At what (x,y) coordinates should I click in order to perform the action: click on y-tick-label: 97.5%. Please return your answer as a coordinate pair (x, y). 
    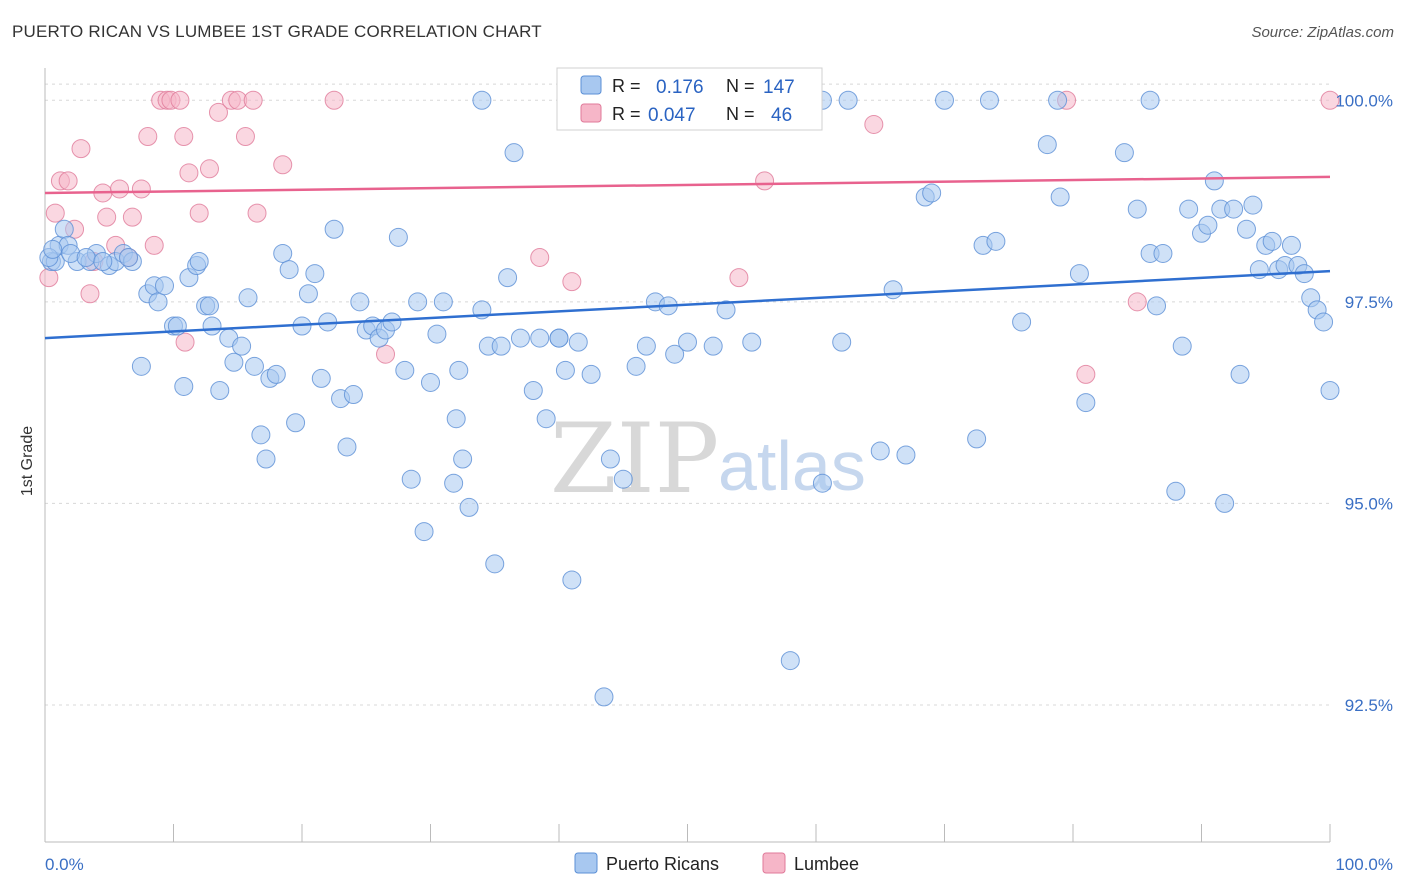
    Looking at the image, I should click on (1369, 302).